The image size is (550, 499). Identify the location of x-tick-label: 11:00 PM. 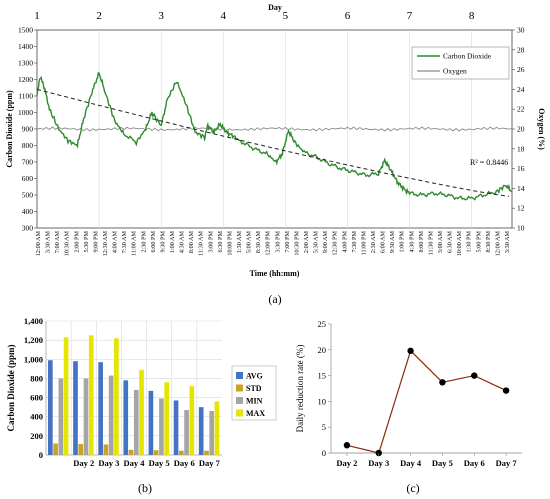
(363, 243).